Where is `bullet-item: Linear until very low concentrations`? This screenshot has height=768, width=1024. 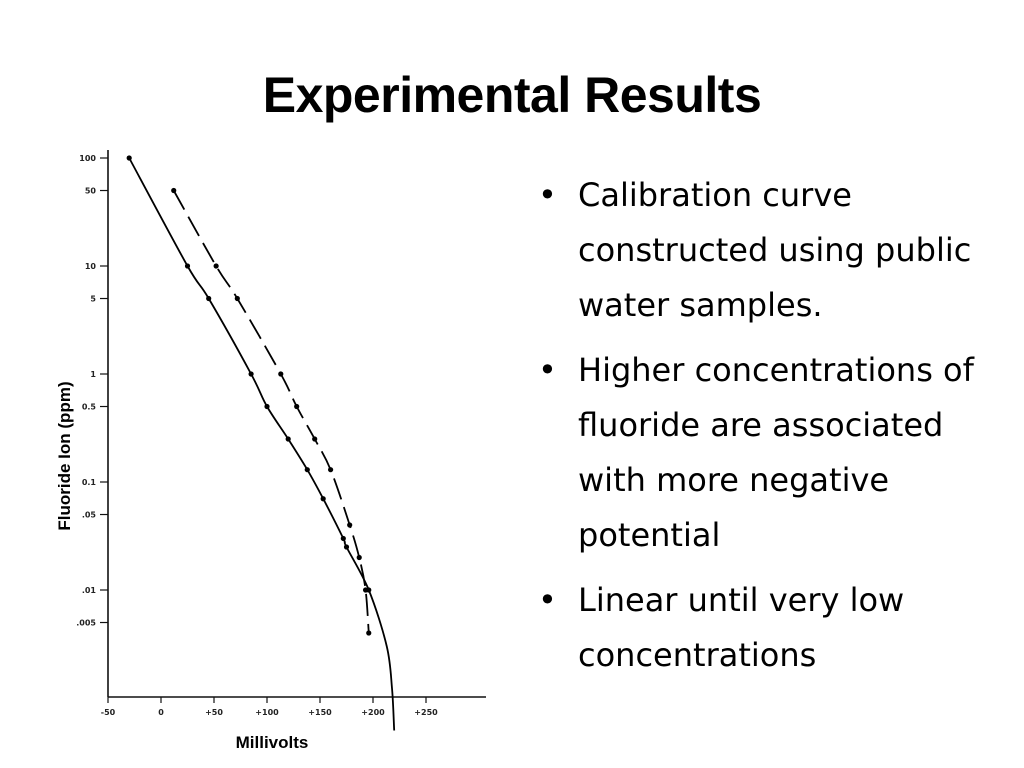
bullet-item: Linear until very low concentrations is located at coordinates (773, 628).